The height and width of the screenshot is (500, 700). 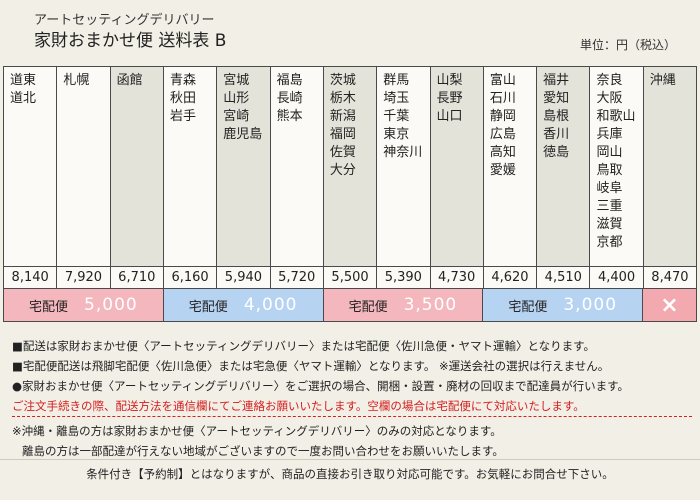 I want to click on zone-price: 5,940, so click(x=243, y=277).